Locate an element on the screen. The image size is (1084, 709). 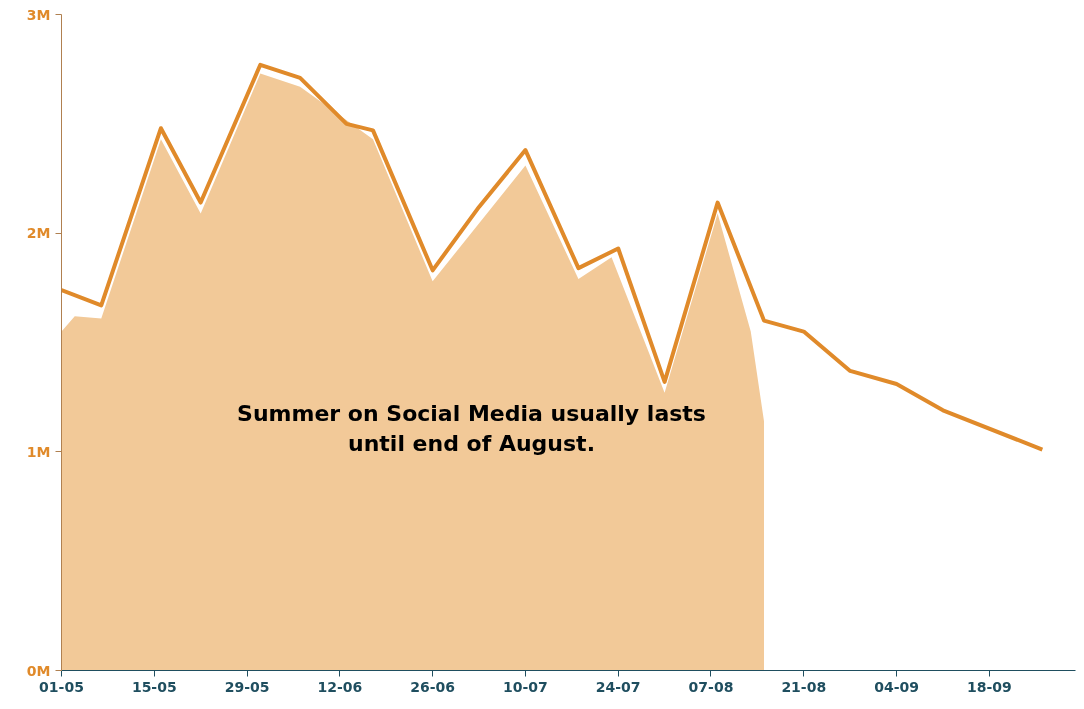
y-tick-label: 3M is located at coordinates (38, 14).